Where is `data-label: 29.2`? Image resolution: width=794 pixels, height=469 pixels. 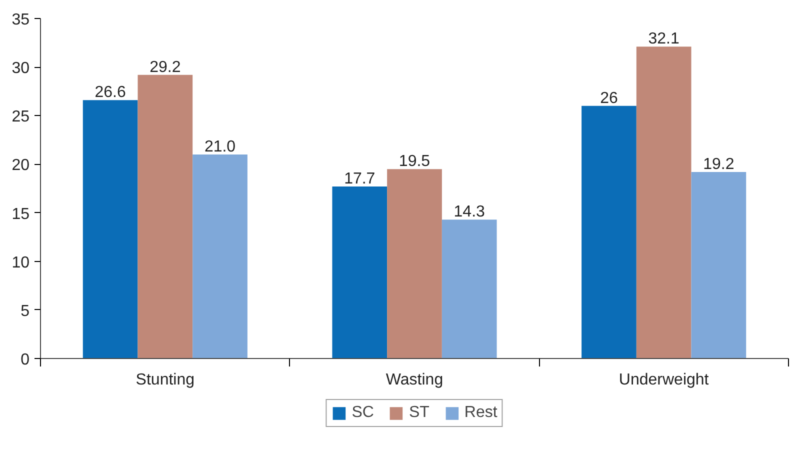 data-label: 29.2 is located at coordinates (165, 67).